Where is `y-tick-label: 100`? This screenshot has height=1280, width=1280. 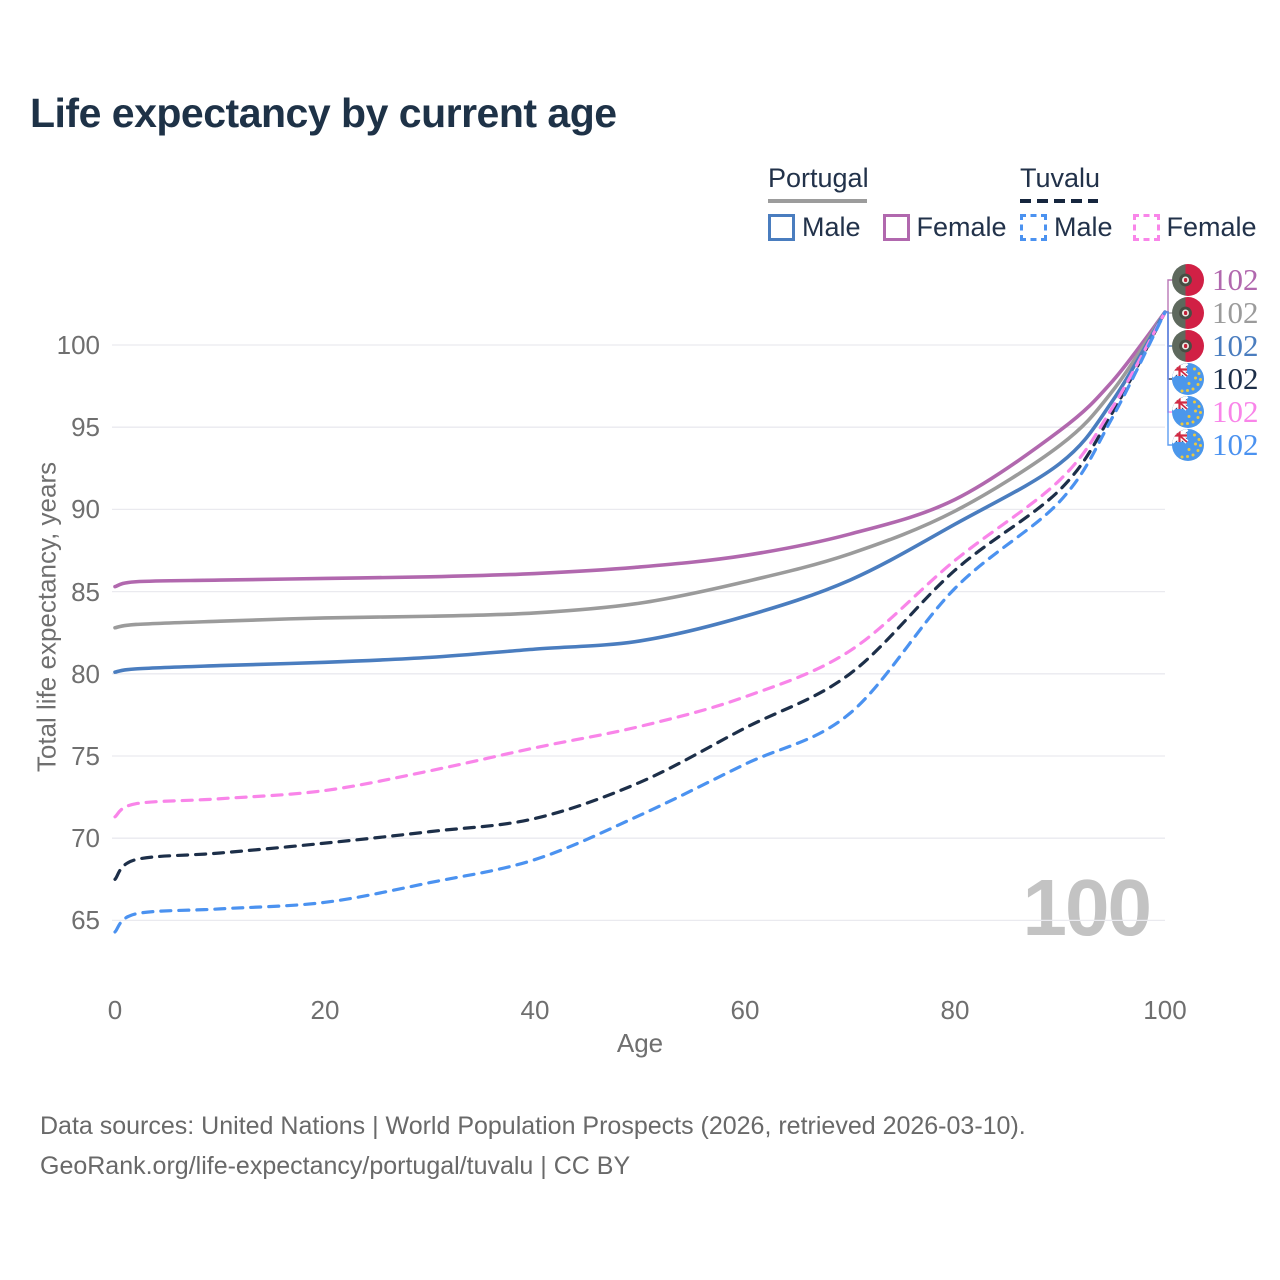 y-tick-label: 100 is located at coordinates (78, 345).